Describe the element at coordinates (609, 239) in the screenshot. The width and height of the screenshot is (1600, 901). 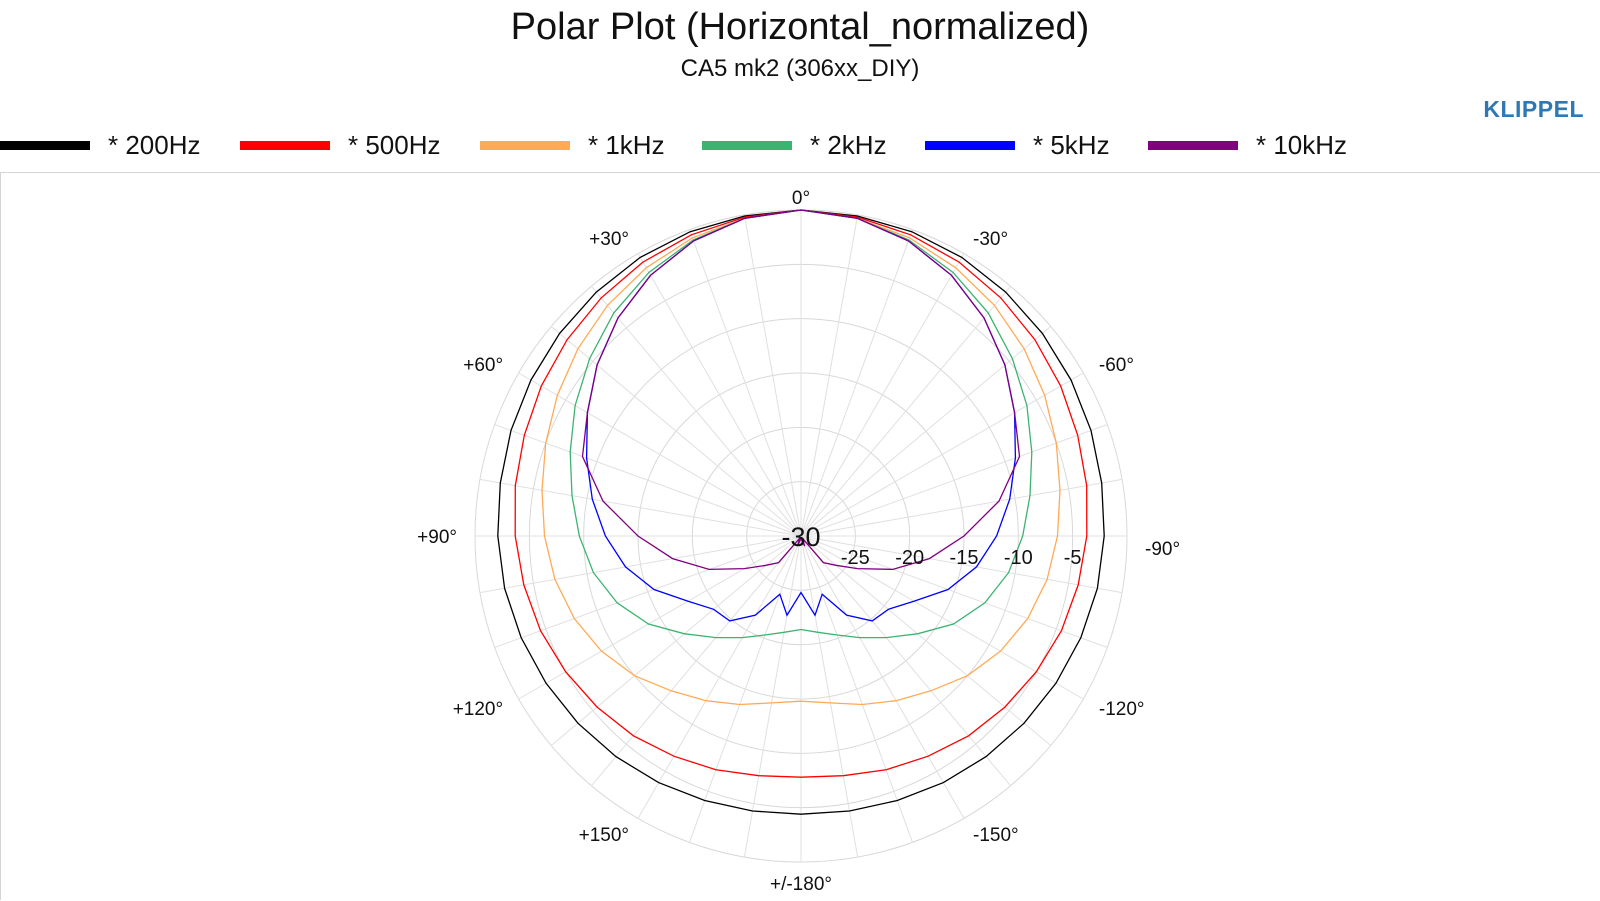
I see `angle-label: +30°` at that location.